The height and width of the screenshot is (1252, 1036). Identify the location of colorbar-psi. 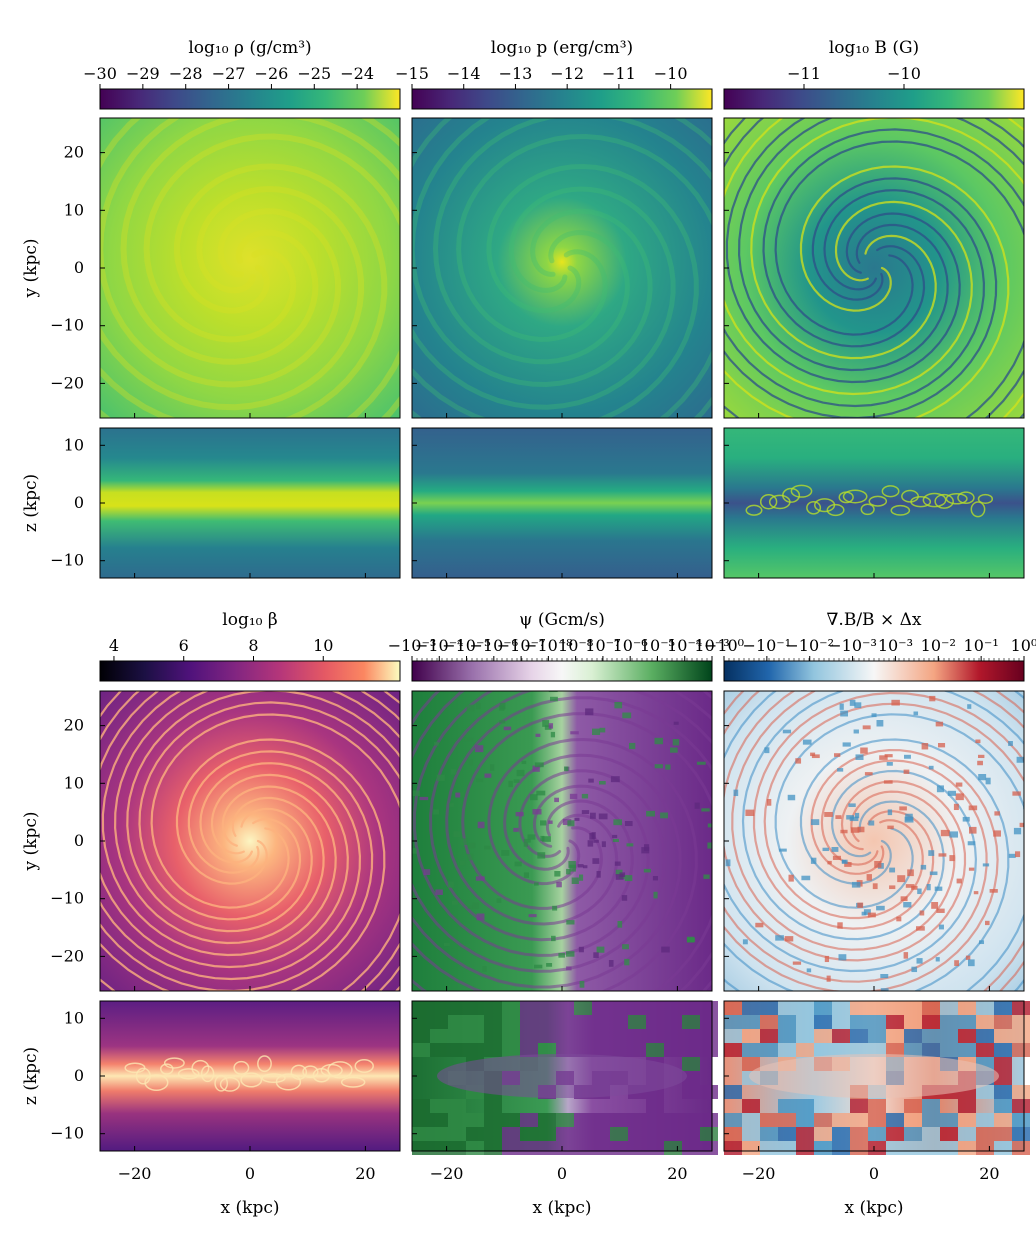
(562, 671).